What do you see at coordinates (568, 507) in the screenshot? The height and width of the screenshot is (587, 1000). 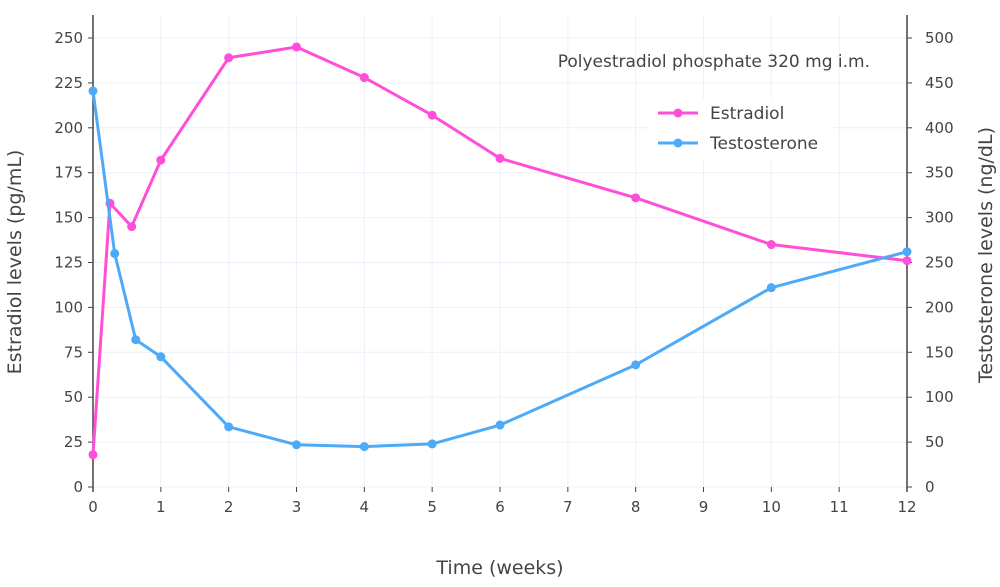 I see `x-tick-label: 7` at bounding box center [568, 507].